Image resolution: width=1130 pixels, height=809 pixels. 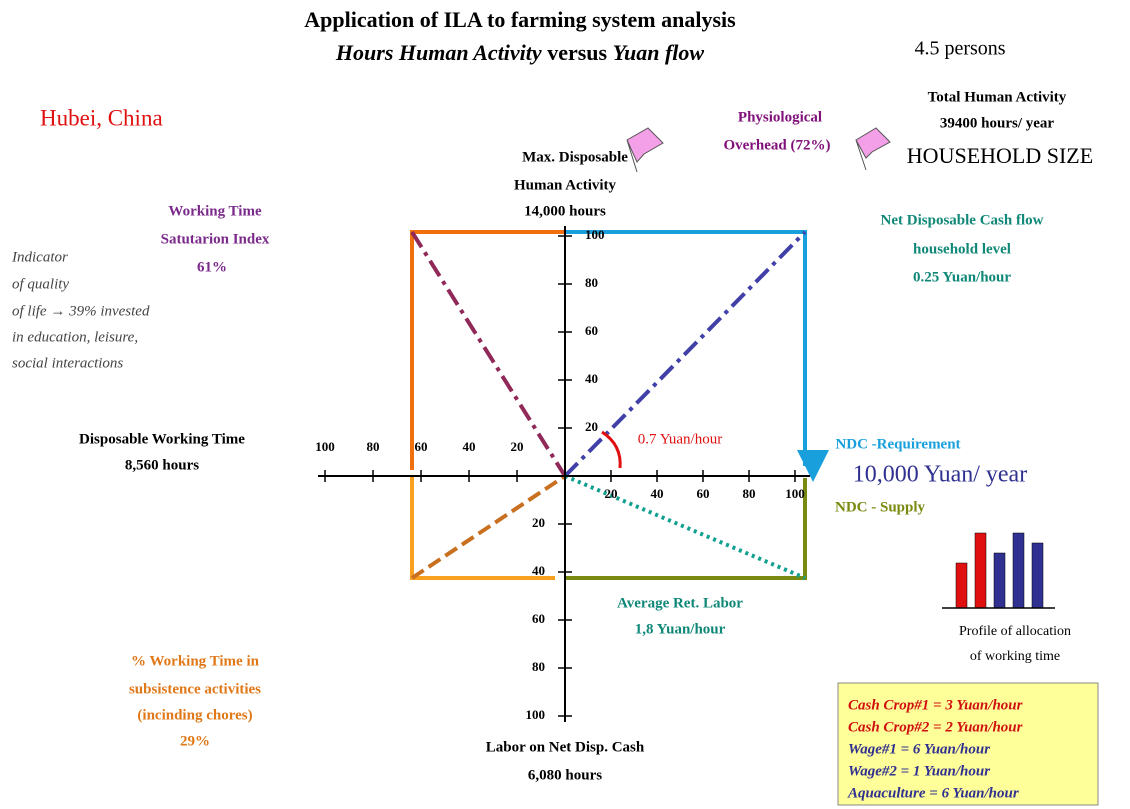 I want to click on ndc-supply: NDC - Supply, so click(x=880, y=507).